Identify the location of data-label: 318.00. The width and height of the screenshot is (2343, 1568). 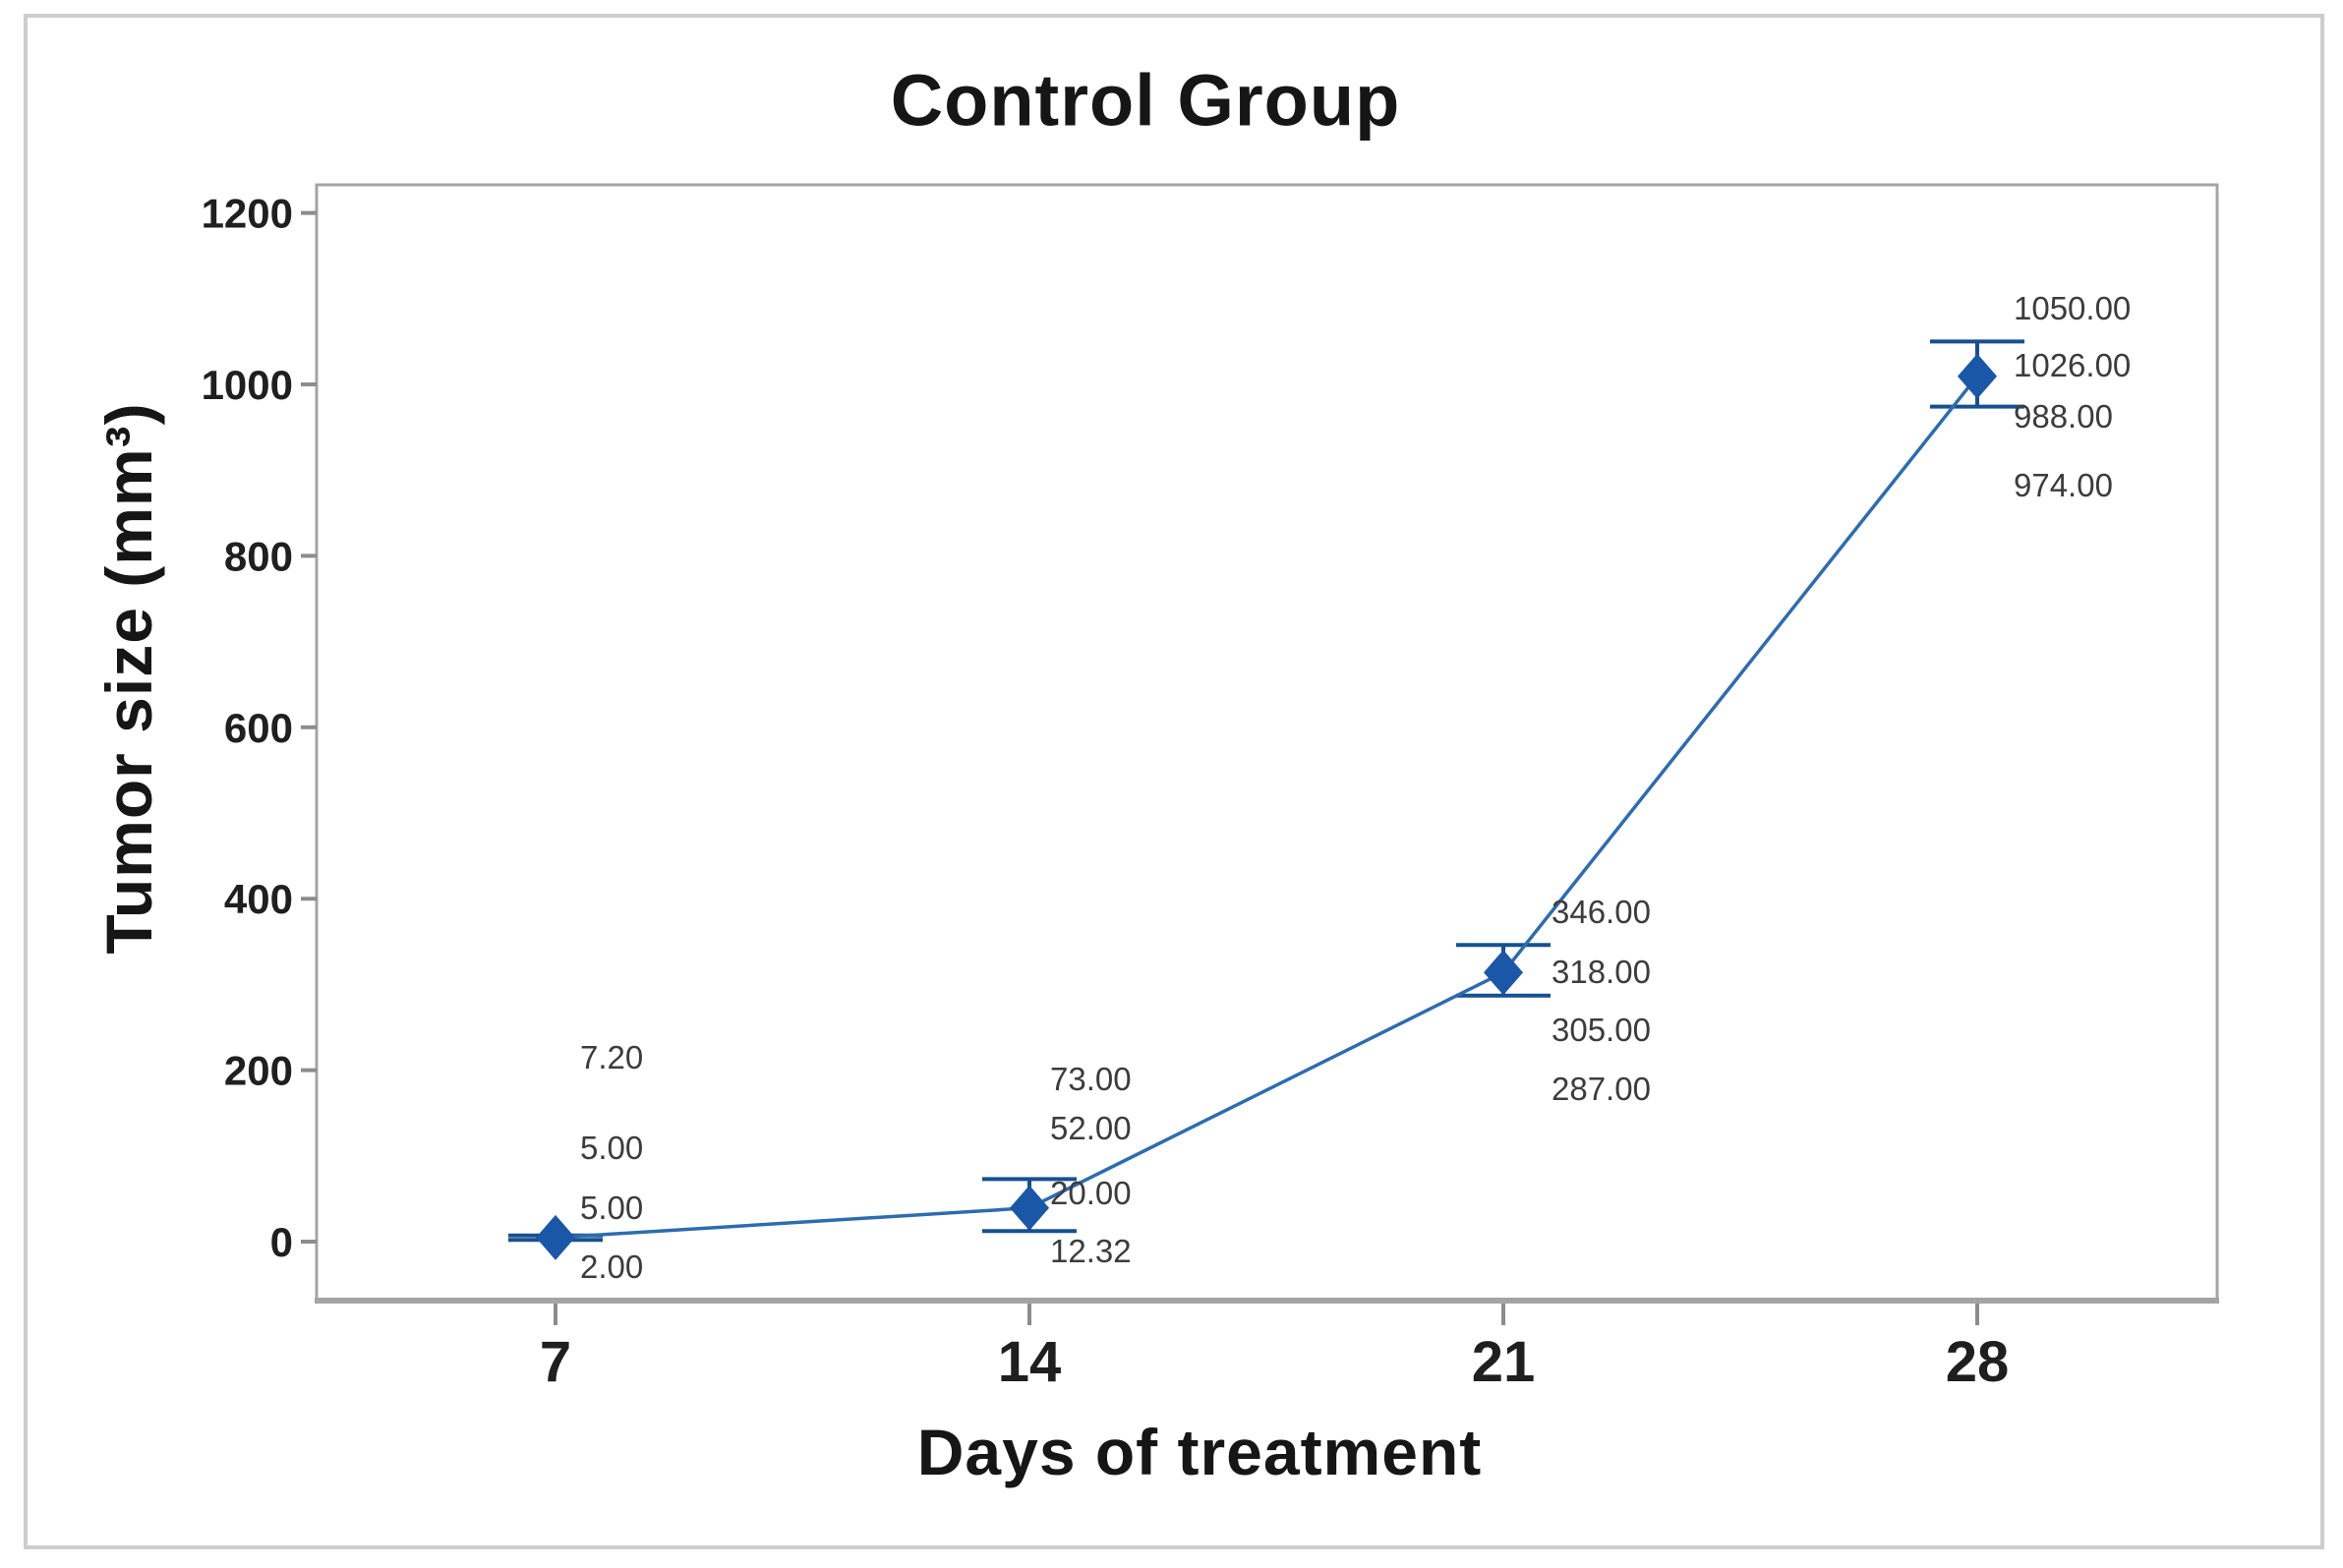
(1601, 972).